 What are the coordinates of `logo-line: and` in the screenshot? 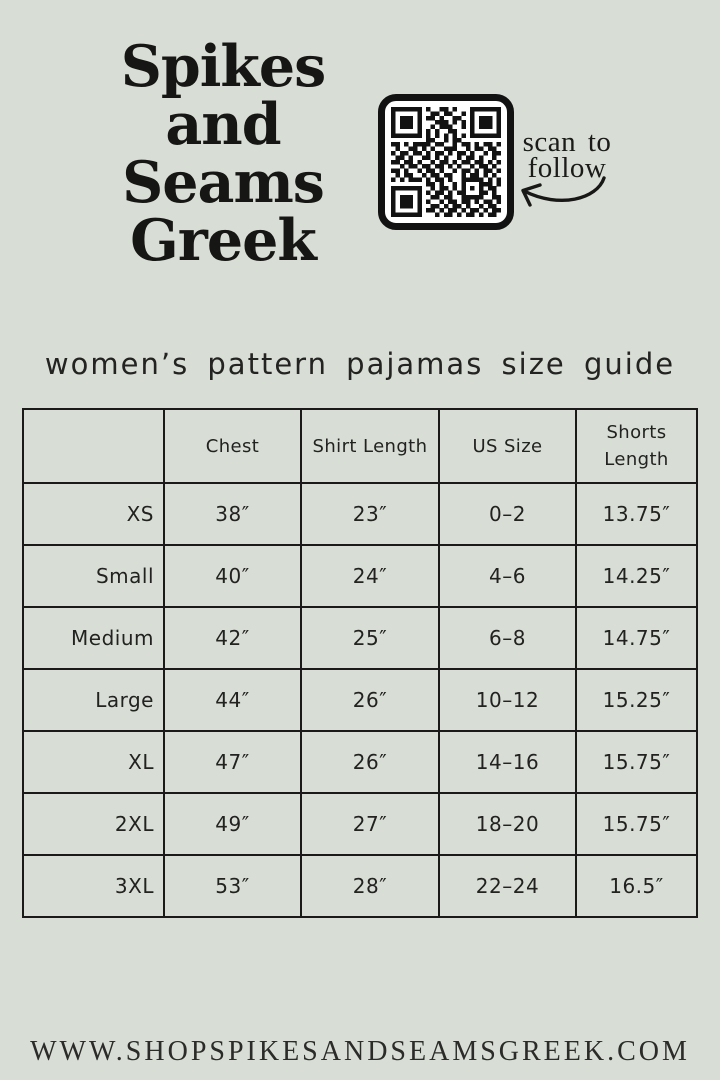 It's located at (223, 124).